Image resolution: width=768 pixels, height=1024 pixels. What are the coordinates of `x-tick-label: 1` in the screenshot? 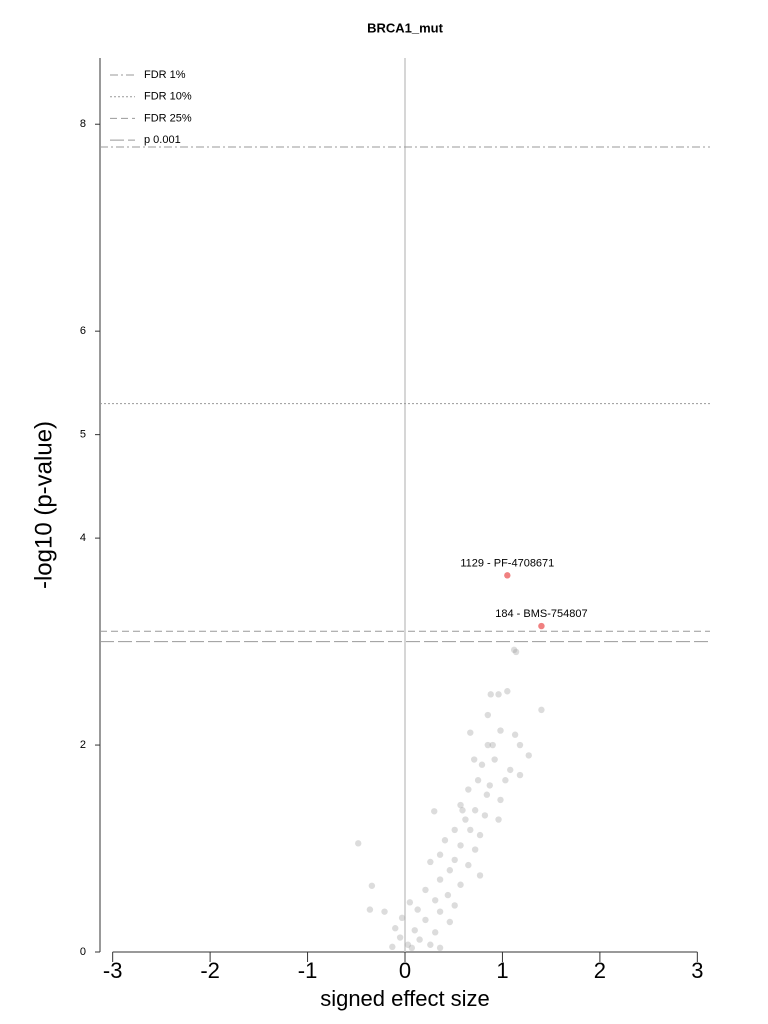 It's located at (502, 970).